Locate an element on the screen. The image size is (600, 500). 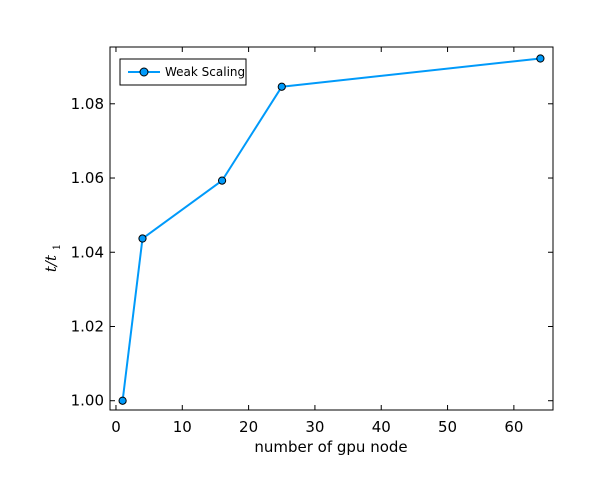
y-tick-label: 1.04 is located at coordinates (87, 252).